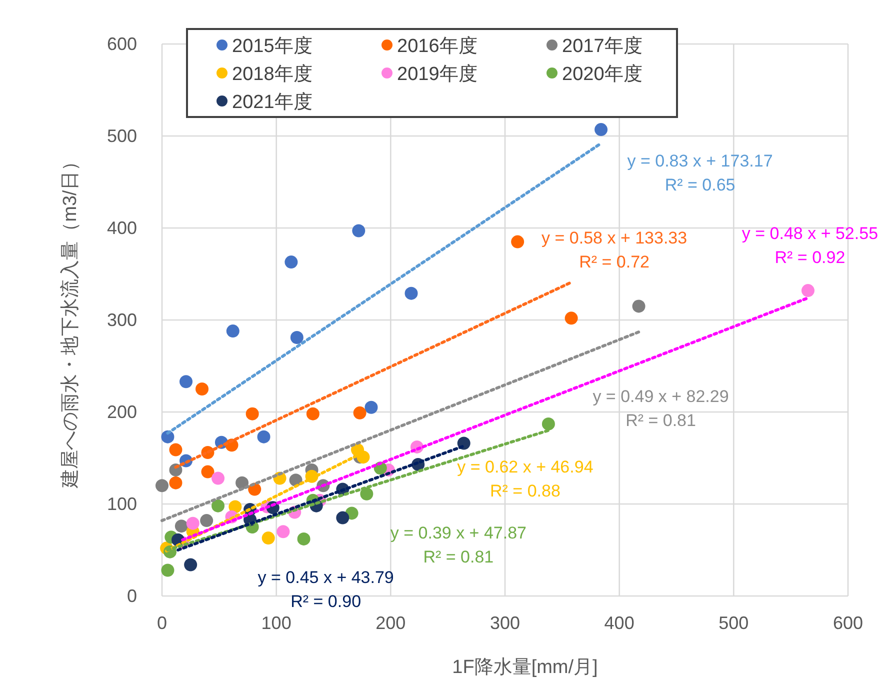  What do you see at coordinates (121, 412) in the screenshot?
I see `y-tick-label: 200` at bounding box center [121, 412].